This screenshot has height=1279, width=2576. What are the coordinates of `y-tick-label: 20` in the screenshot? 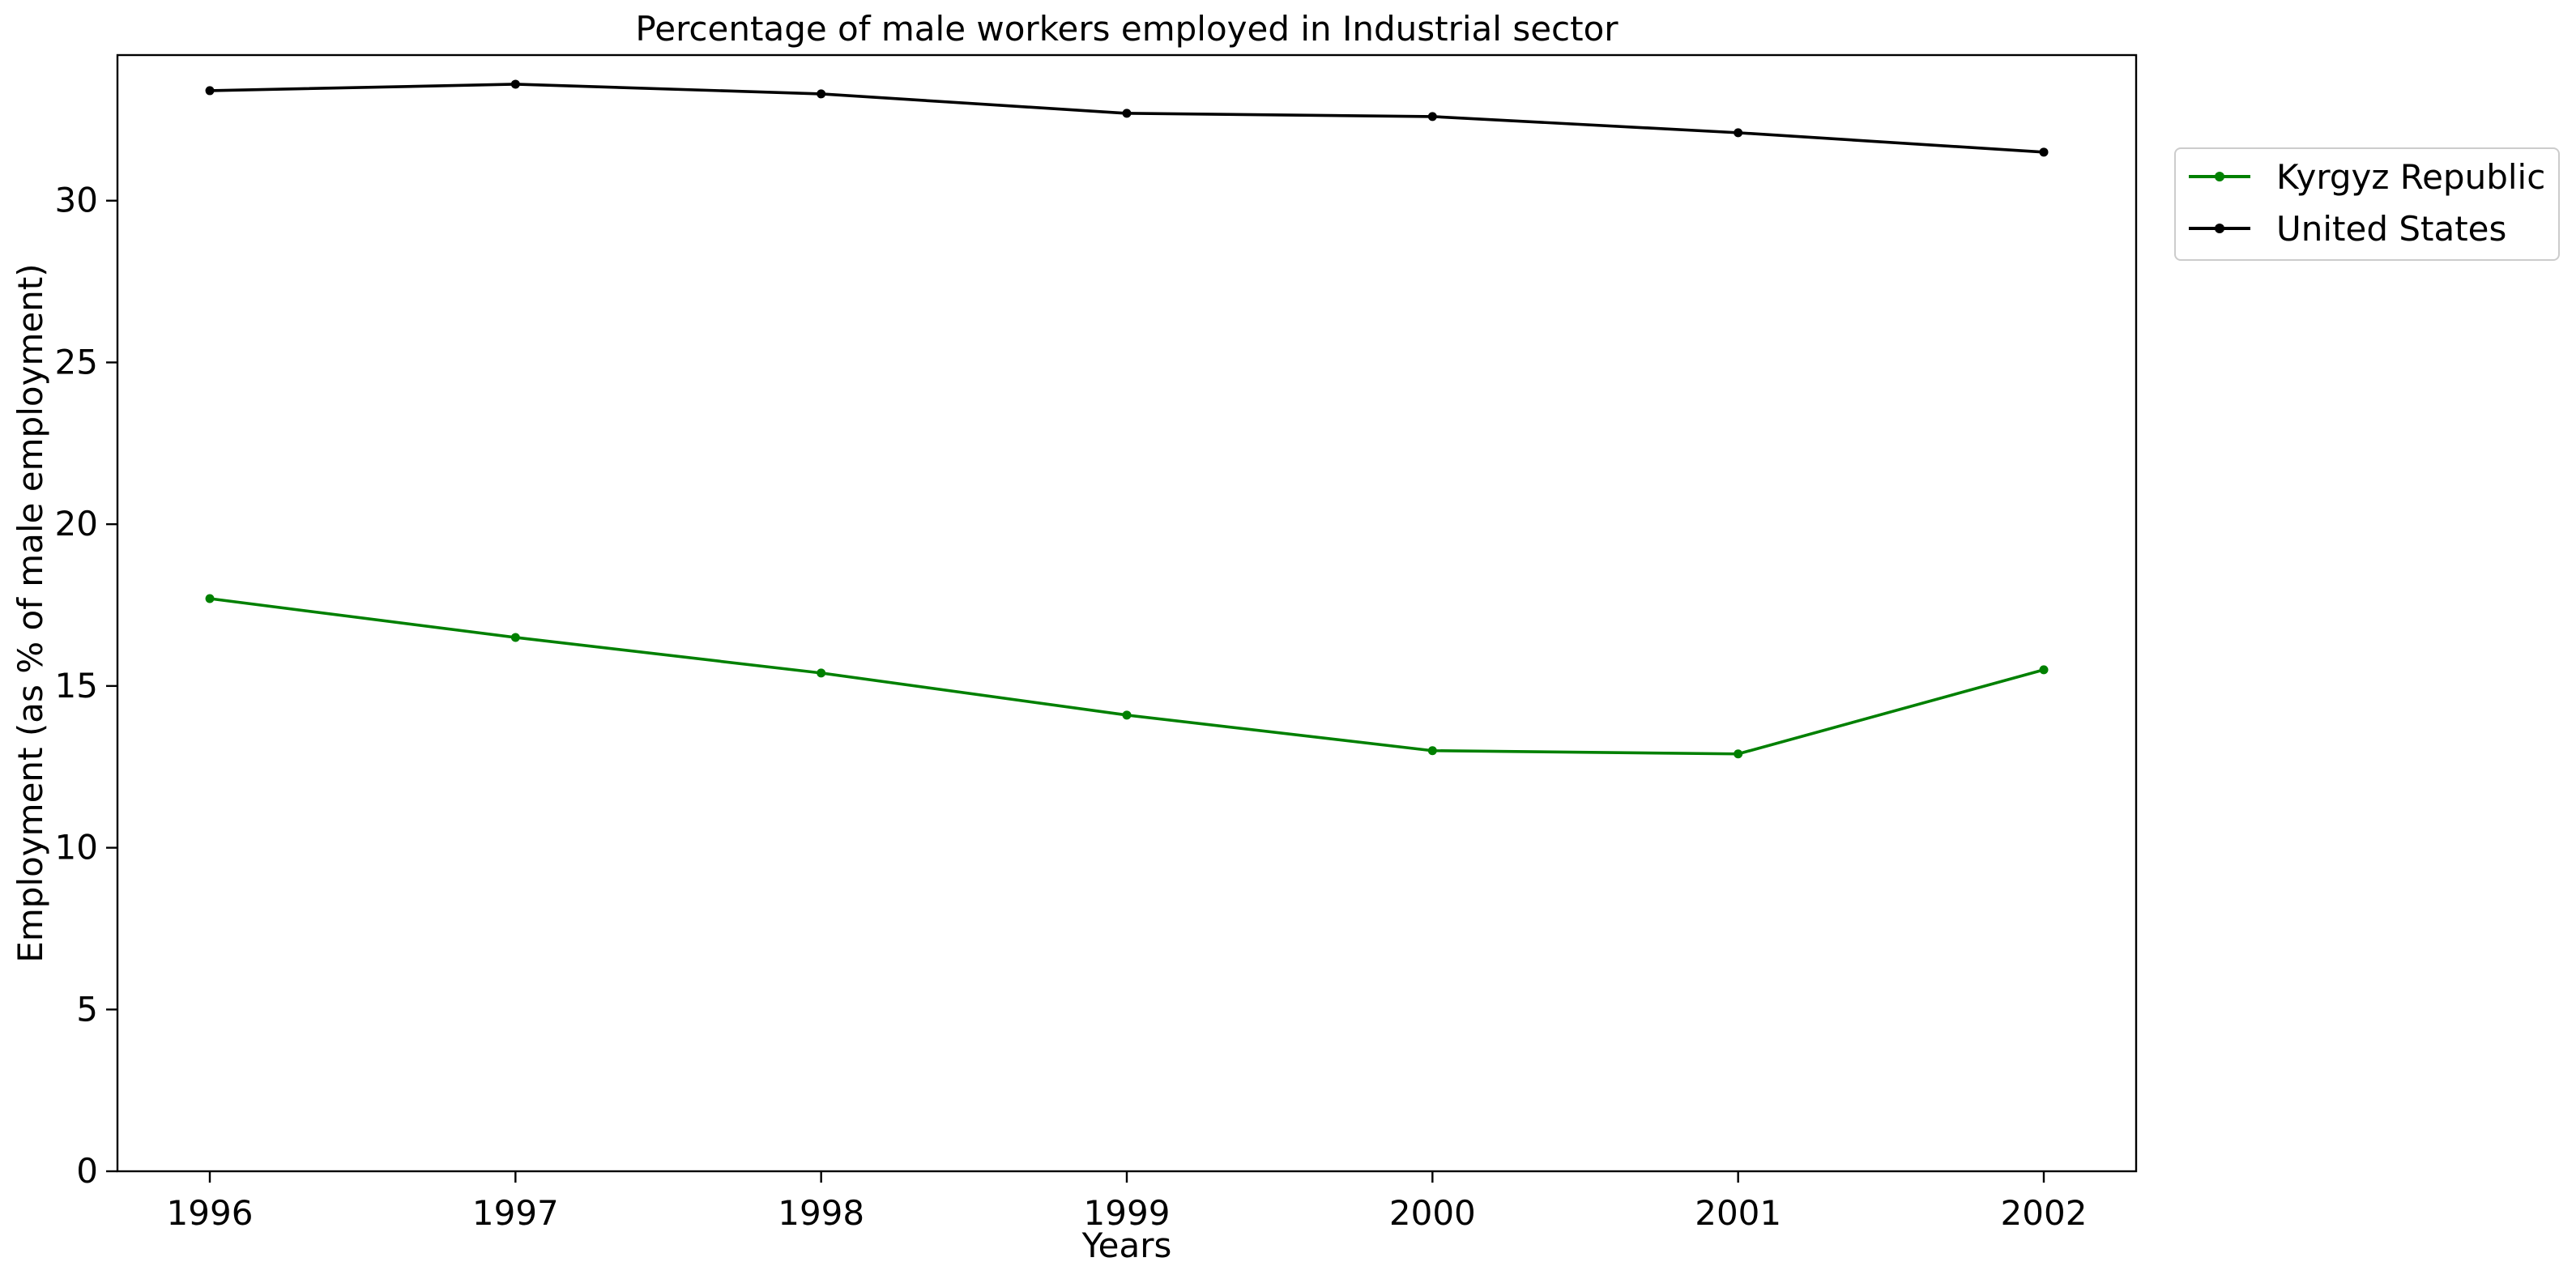 It's located at (76, 524).